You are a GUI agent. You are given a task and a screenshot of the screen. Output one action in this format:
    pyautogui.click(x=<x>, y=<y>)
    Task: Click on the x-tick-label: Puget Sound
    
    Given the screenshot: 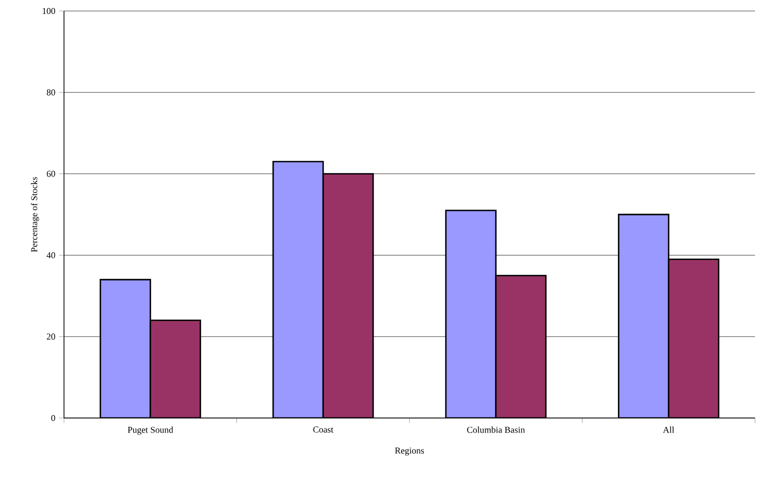 What is the action you would take?
    pyautogui.click(x=151, y=430)
    